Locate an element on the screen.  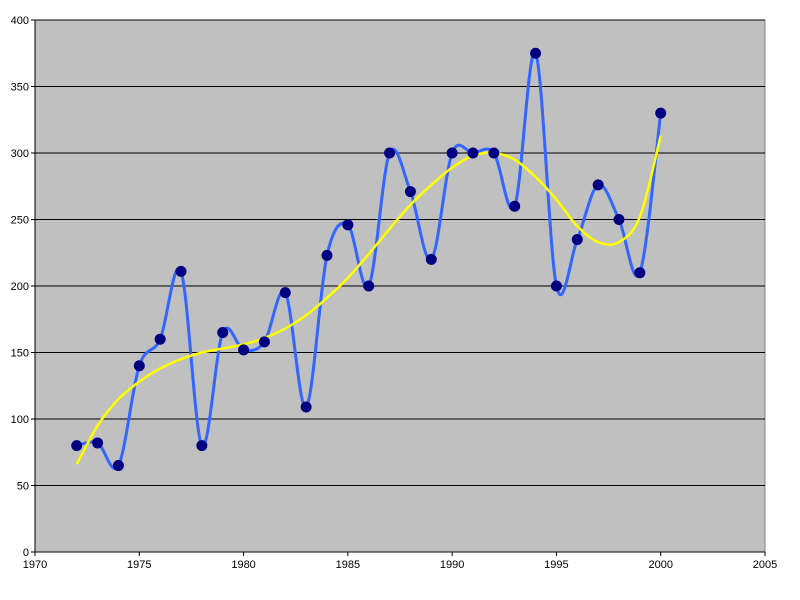
y-tick-label: 200 is located at coordinates (20, 287).